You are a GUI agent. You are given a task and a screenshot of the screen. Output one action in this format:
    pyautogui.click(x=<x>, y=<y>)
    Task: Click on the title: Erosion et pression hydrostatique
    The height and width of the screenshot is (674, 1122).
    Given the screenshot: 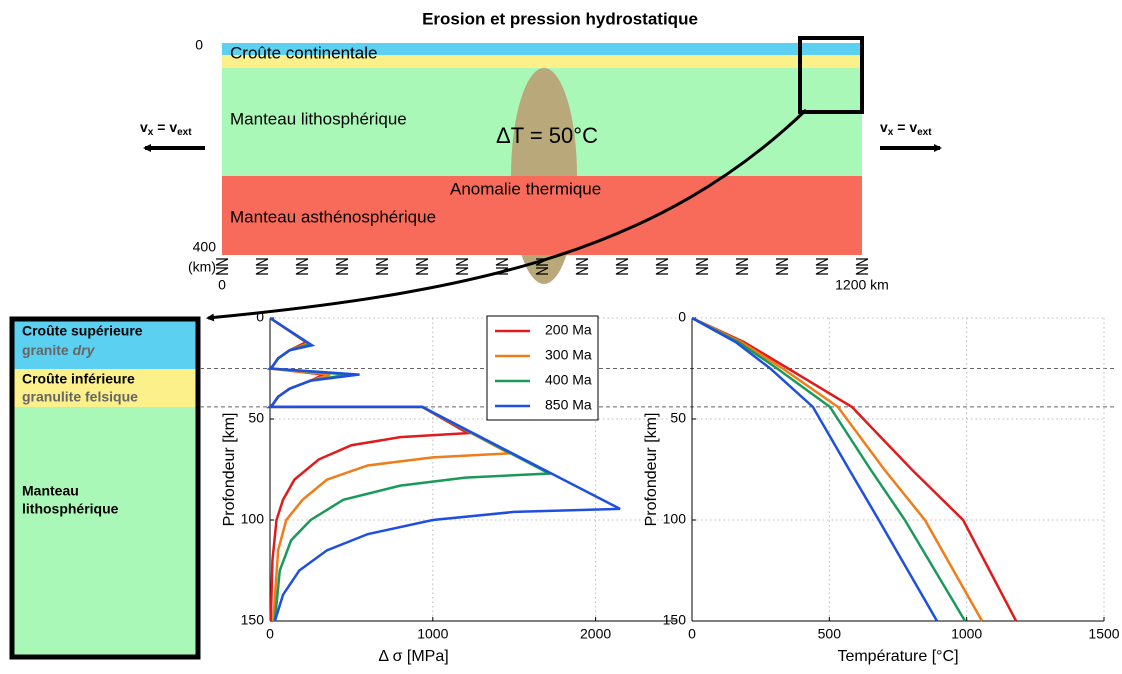 What is the action you would take?
    pyautogui.click(x=560, y=18)
    